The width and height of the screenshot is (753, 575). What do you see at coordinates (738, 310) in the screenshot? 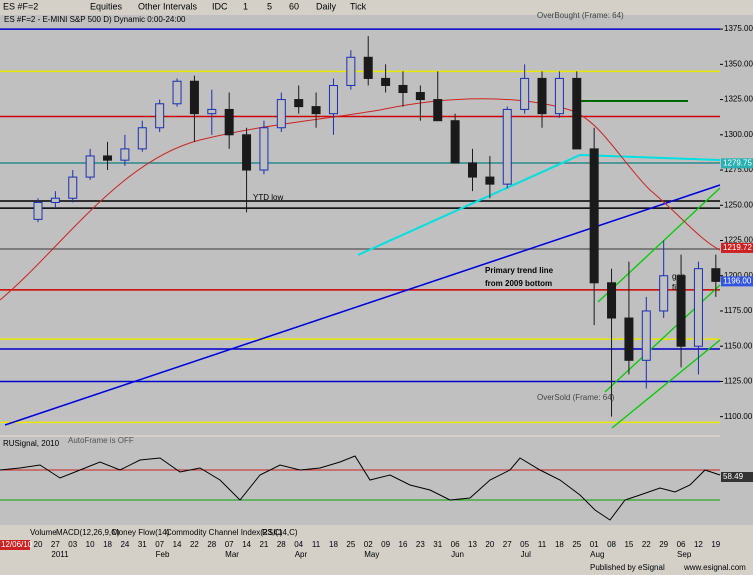
I see `y-tick-label: 1175.00` at bounding box center [738, 310].